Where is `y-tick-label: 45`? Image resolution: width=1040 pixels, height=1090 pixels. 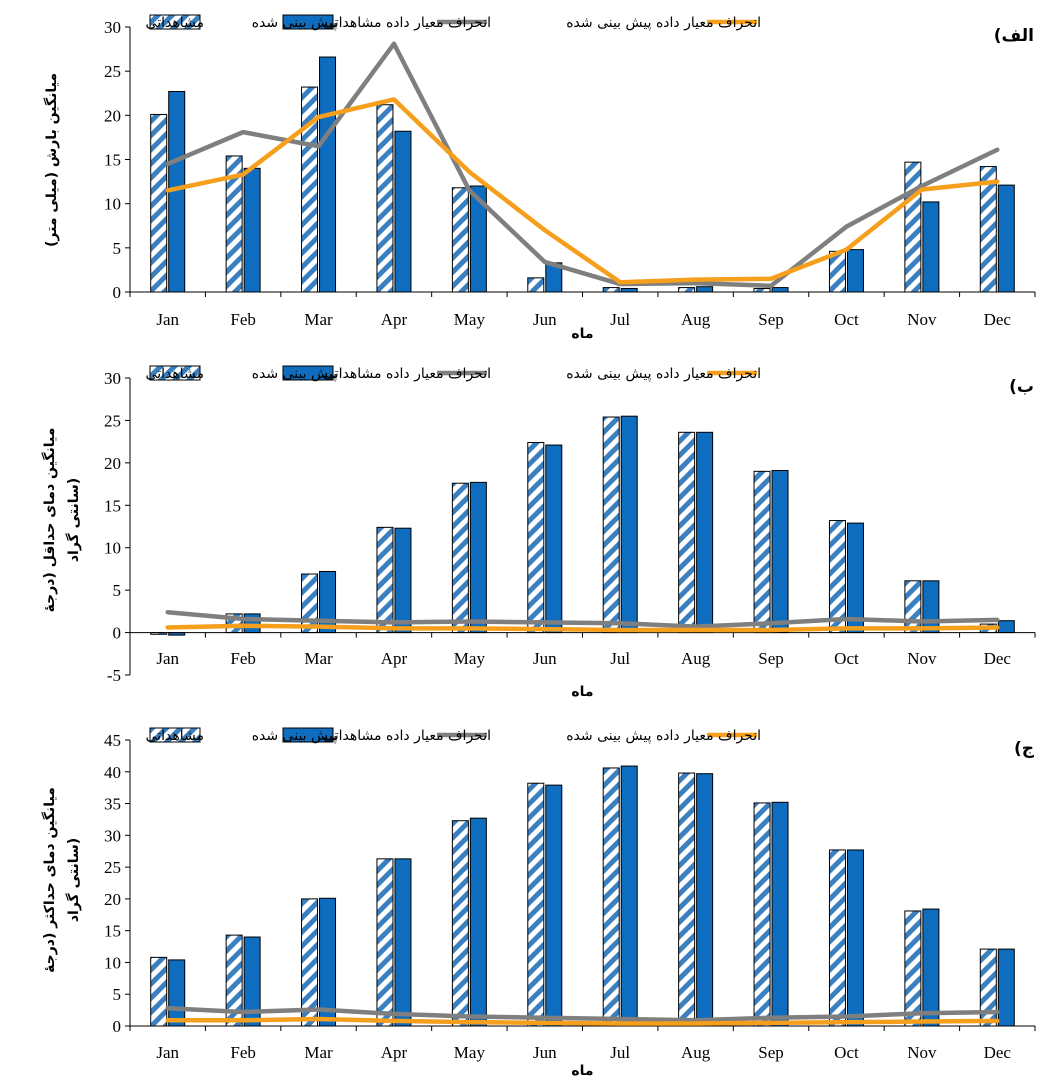 y-tick-label: 45 is located at coordinates (112, 740).